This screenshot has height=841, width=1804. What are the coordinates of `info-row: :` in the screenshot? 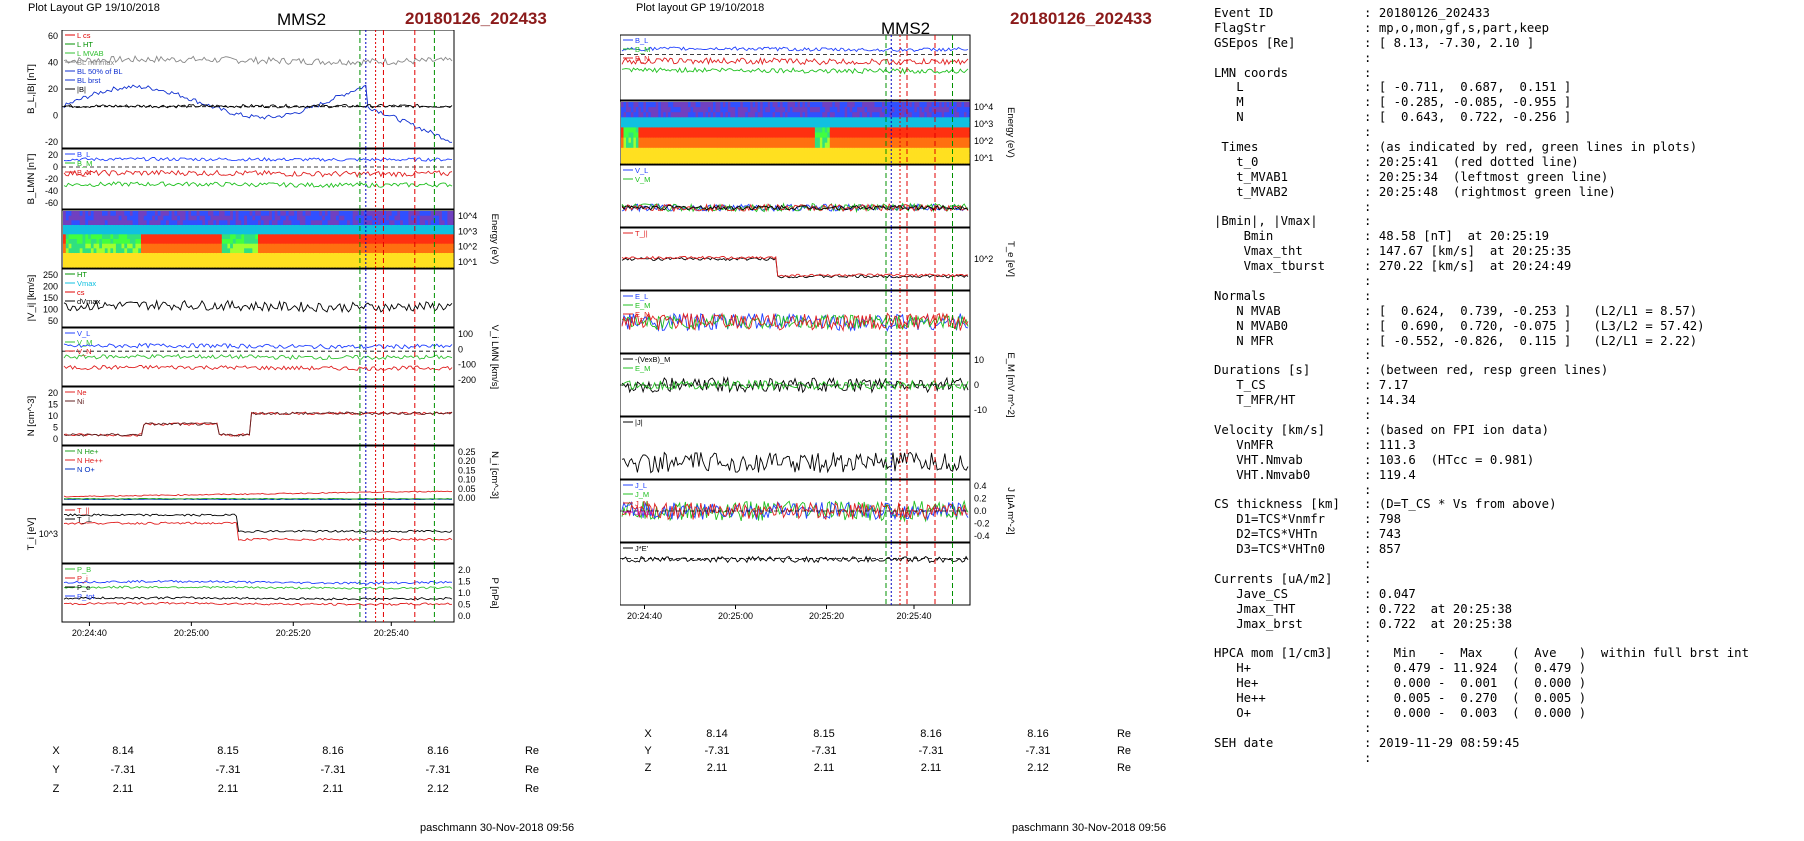 It's located at (1481, 638).